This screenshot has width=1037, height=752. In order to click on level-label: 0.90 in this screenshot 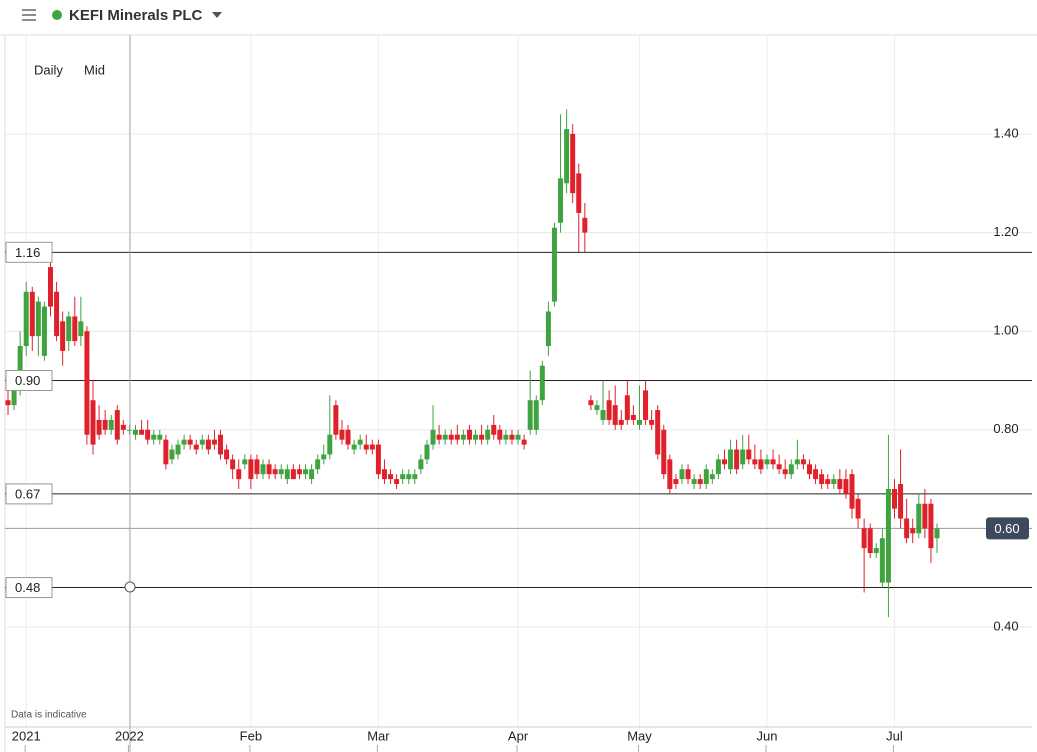, I will do `click(27, 380)`.